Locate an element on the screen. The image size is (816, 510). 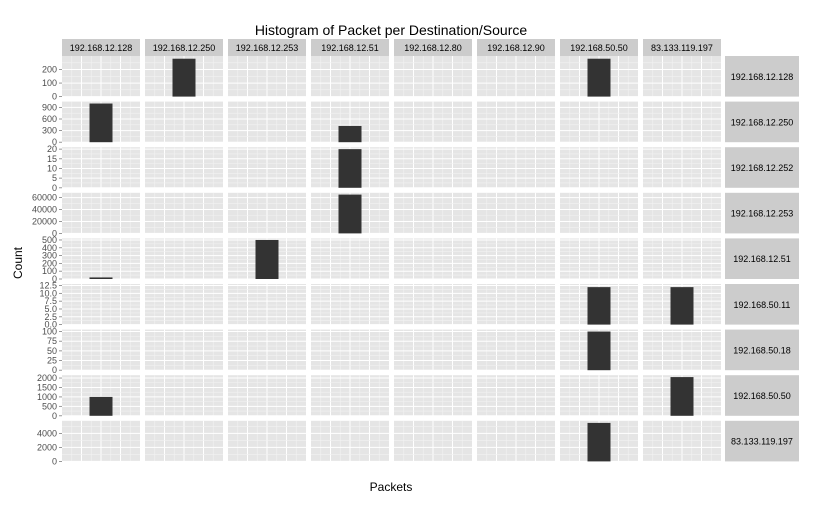
row-strip-label: 192.168.50.50 is located at coordinates (762, 396).